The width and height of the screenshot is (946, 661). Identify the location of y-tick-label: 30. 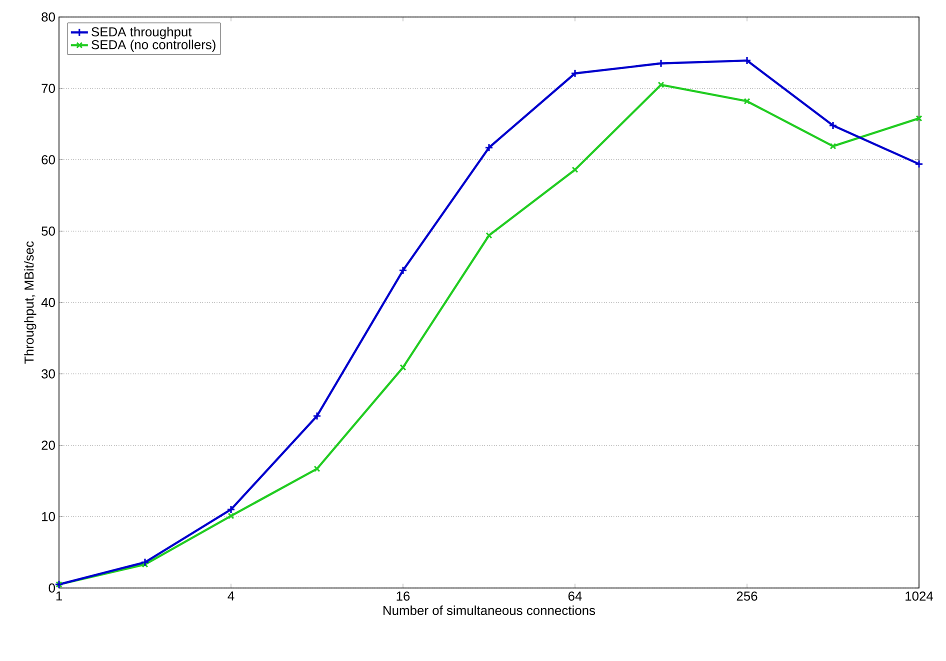
(48, 373).